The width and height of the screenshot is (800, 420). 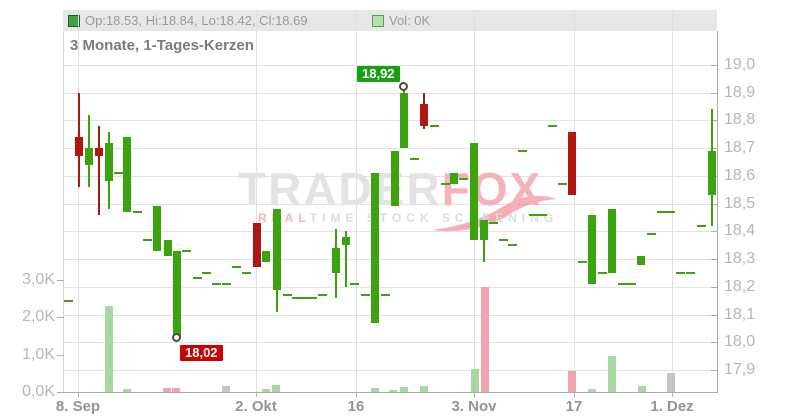 What do you see at coordinates (356, 406) in the screenshot?
I see `date-tick-label: 16` at bounding box center [356, 406].